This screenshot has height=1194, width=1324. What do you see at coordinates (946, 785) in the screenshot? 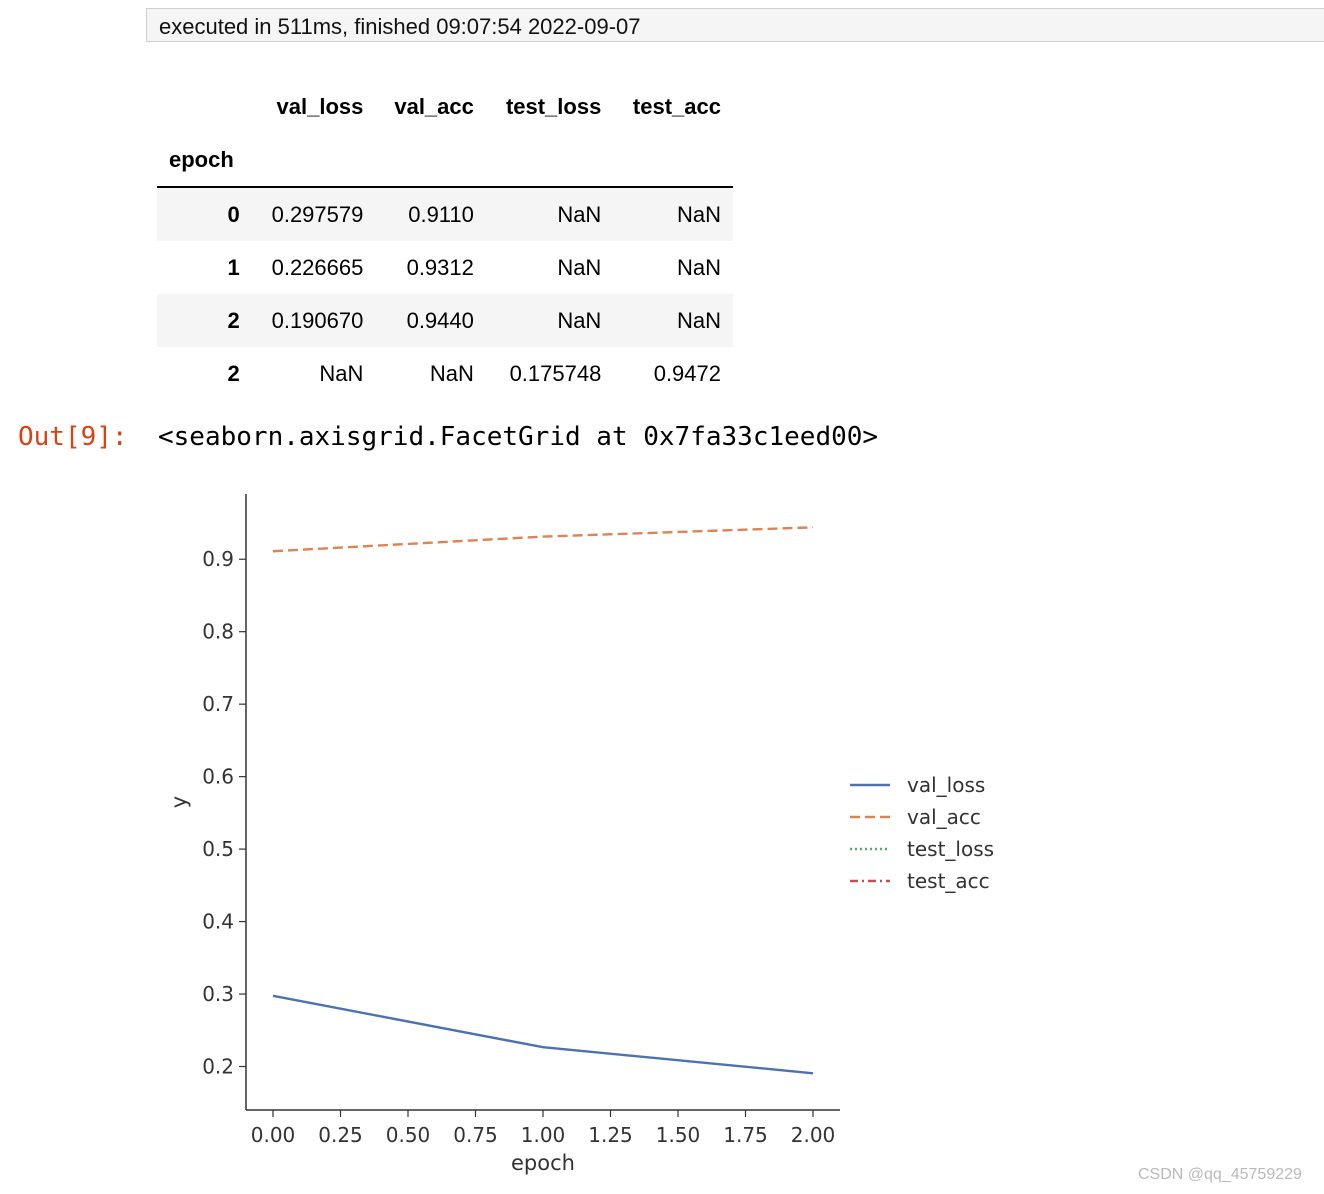
I see `legend-label-val_loss: val_loss` at bounding box center [946, 785].